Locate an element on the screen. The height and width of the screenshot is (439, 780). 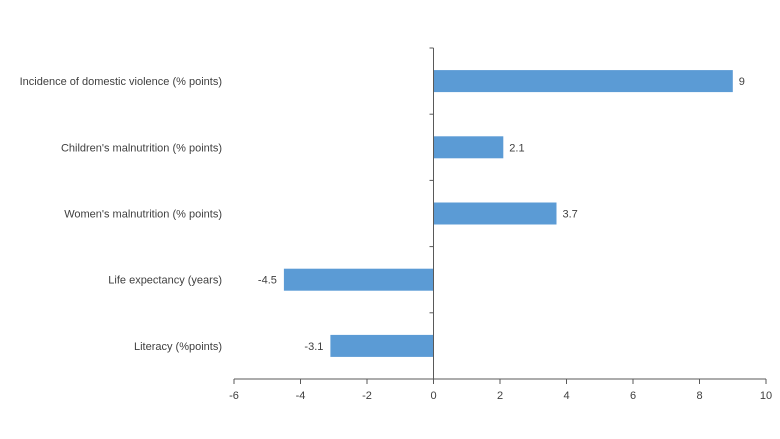
data-label: -3.1 is located at coordinates (313, 347).